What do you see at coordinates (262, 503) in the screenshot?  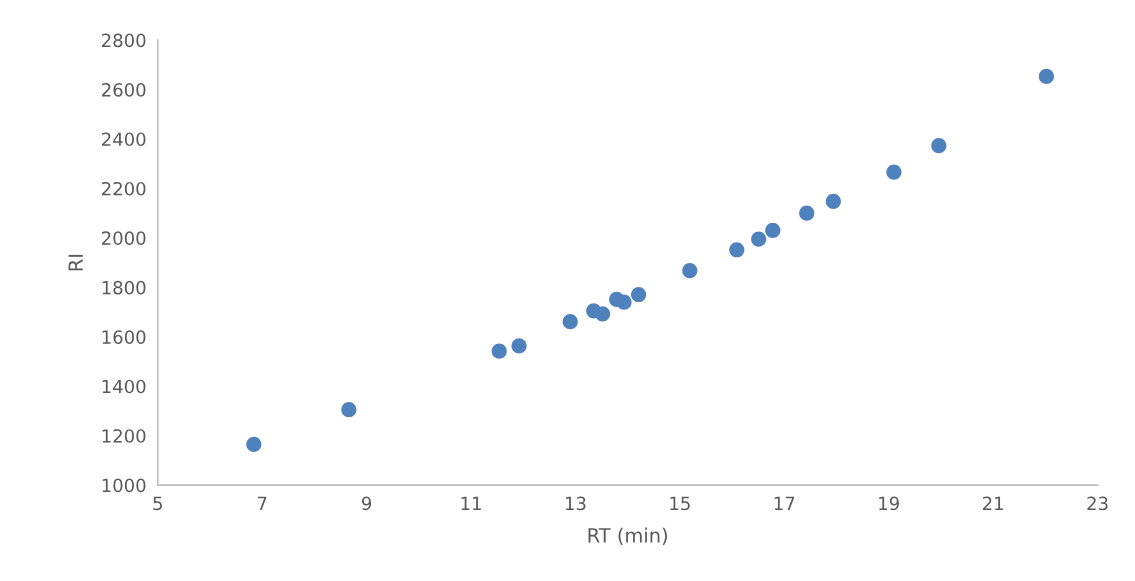 I see `x-tick-label: 7` at bounding box center [262, 503].